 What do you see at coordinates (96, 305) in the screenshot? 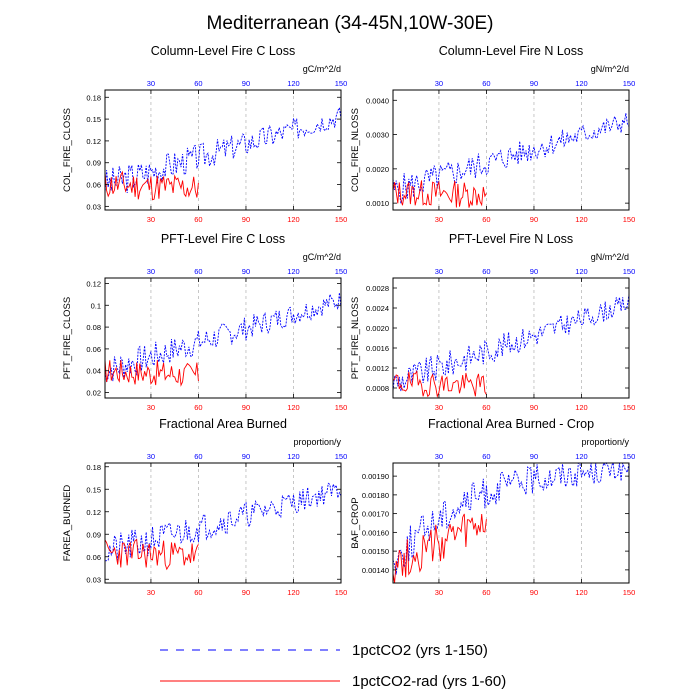
I see `y-tick-label: 0.1` at bounding box center [96, 305].